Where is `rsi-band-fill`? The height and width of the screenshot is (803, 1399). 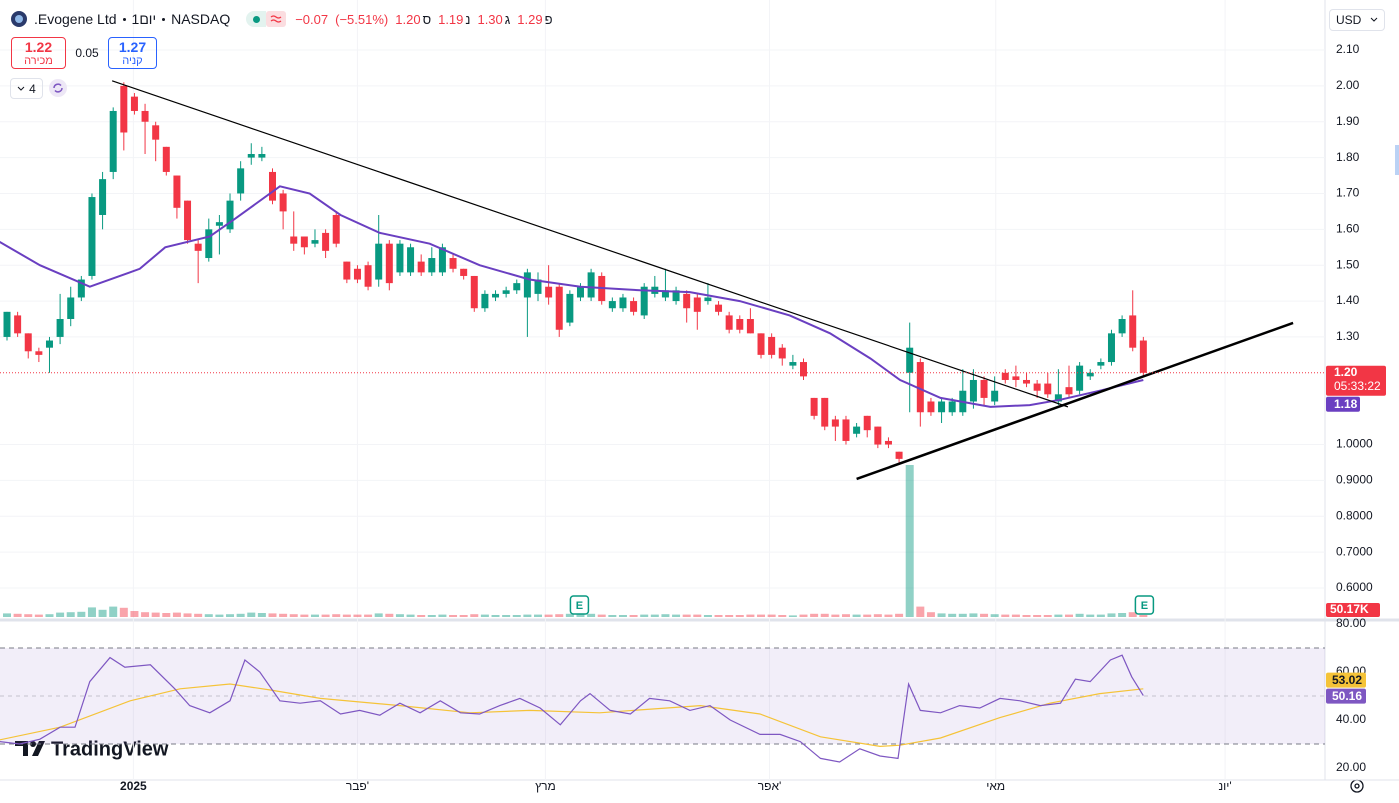 rsi-band-fill is located at coordinates (662, 696).